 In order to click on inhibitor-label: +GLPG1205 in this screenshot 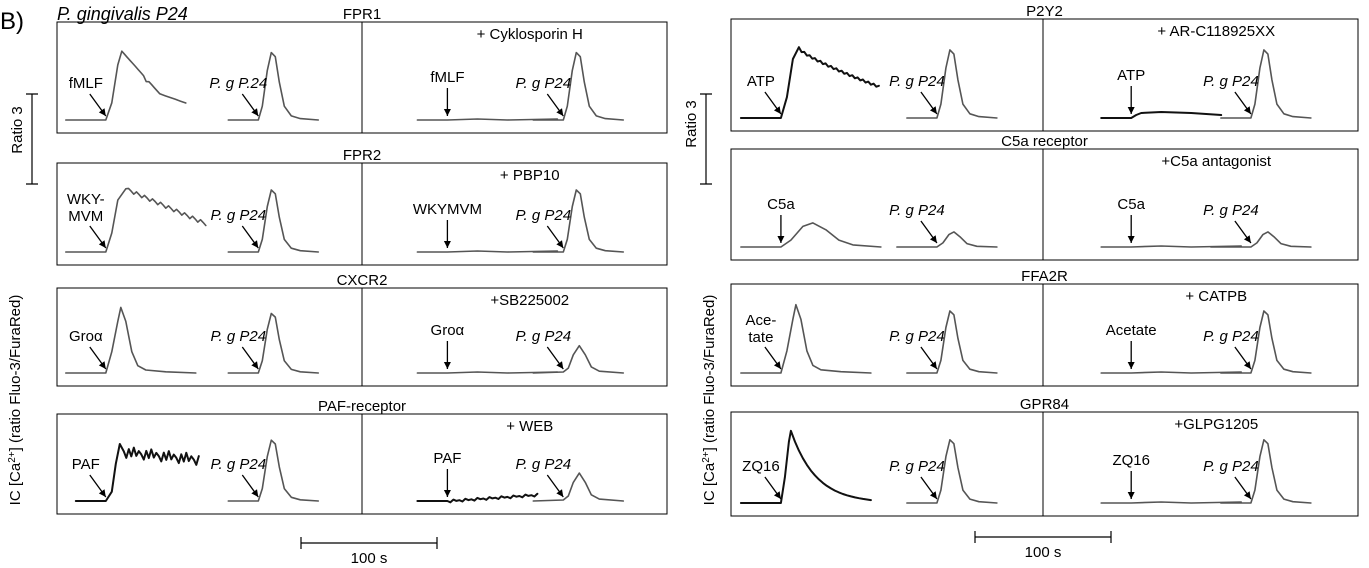, I will do `click(1216, 424)`.